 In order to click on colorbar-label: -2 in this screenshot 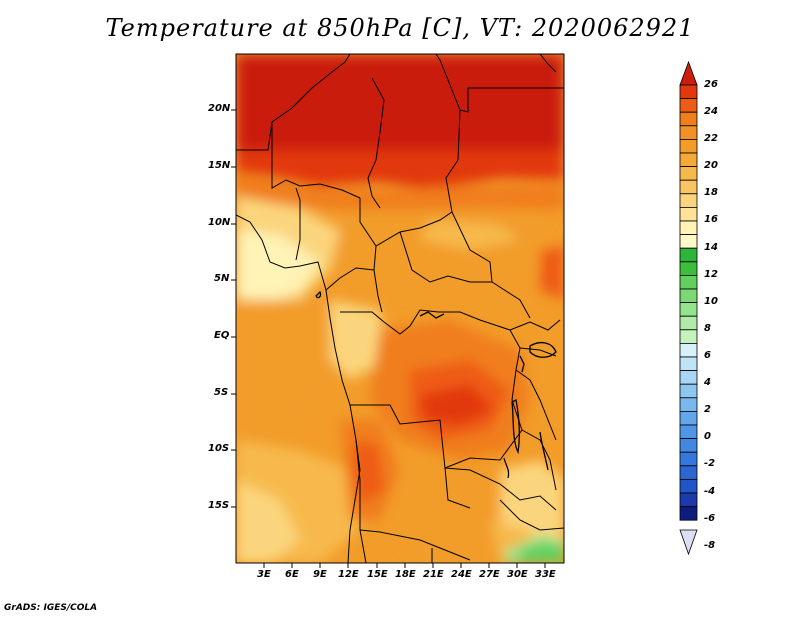, I will do `click(710, 463)`.